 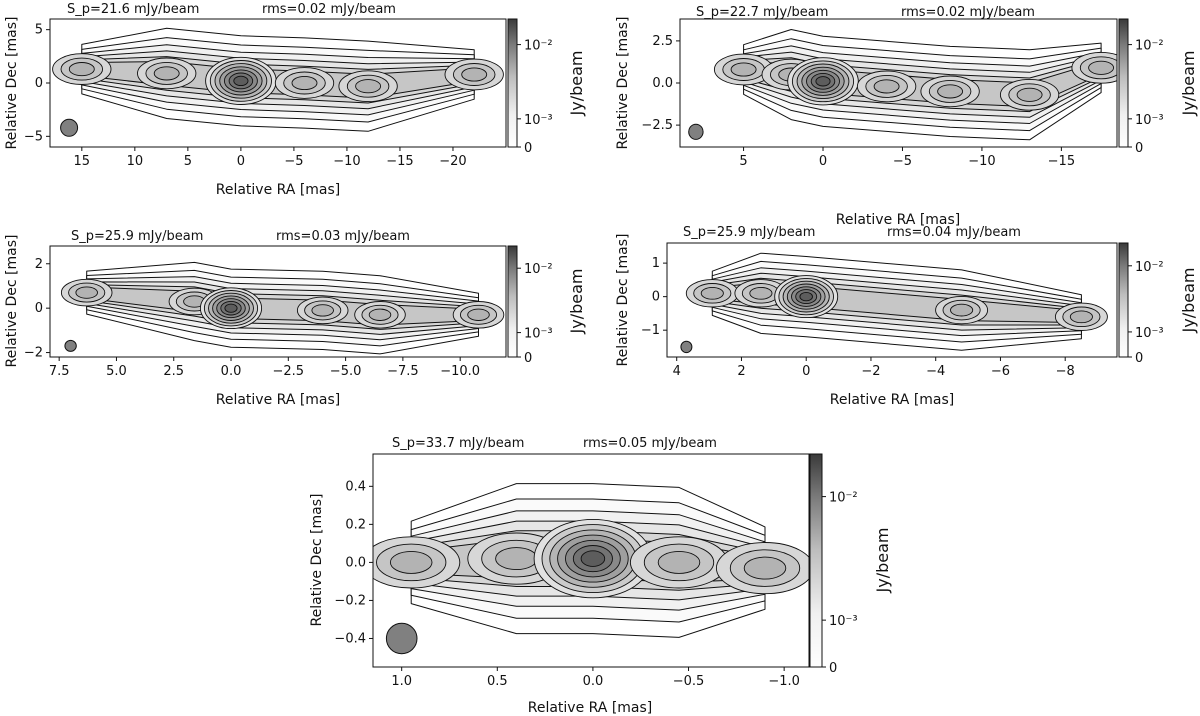 What do you see at coordinates (650, 330) in the screenshot?
I see `y-tick-label: −1` at bounding box center [650, 330].